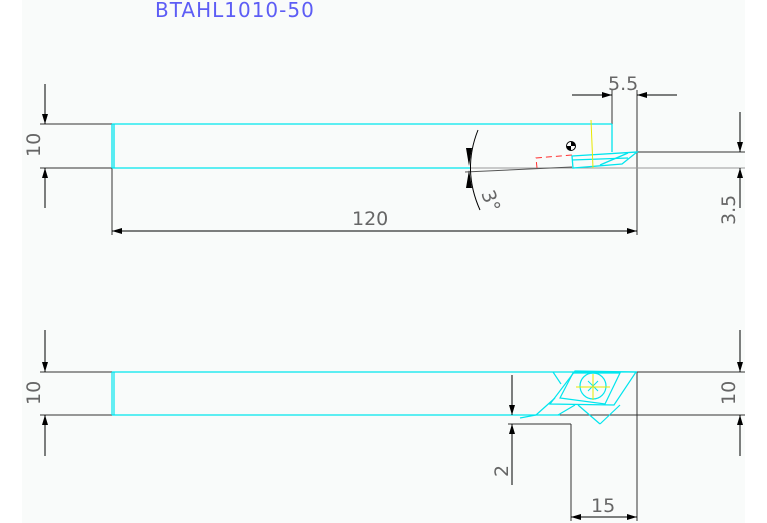 The height and width of the screenshot is (523, 767). What do you see at coordinates (623, 84) in the screenshot?
I see `dim-offset: 5.5` at bounding box center [623, 84].